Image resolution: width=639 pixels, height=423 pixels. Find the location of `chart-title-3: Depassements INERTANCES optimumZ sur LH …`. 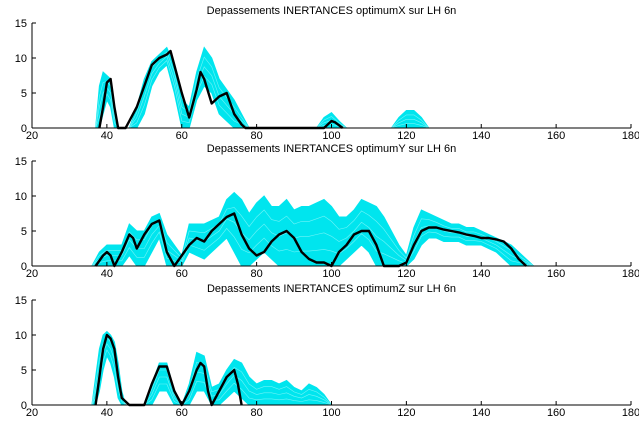

chart-title-3: Depassements INERTANCES optimumZ sur LH … is located at coordinates (331, 289).